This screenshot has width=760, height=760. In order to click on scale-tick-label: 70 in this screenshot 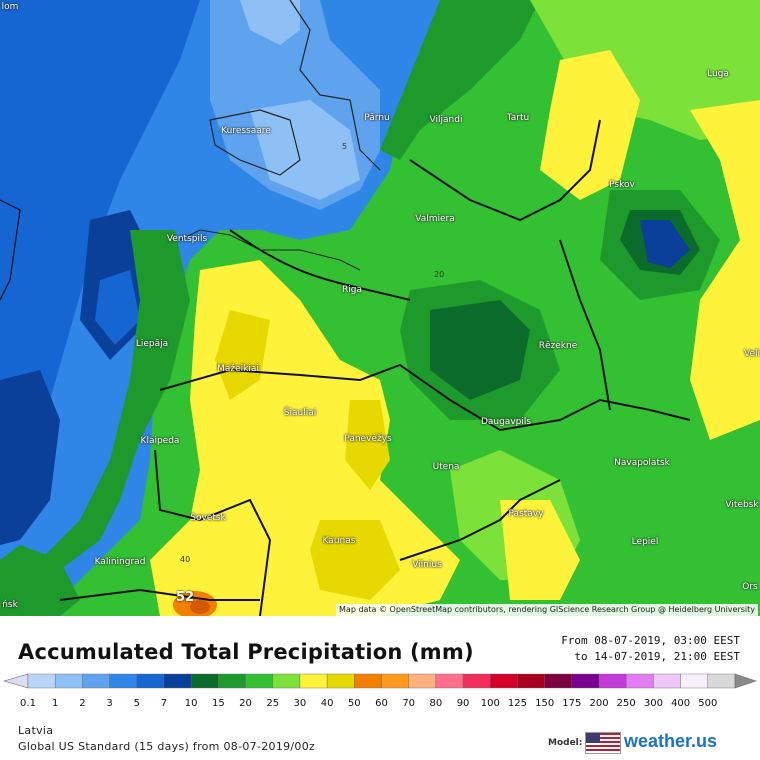, I will do `click(409, 703)`.